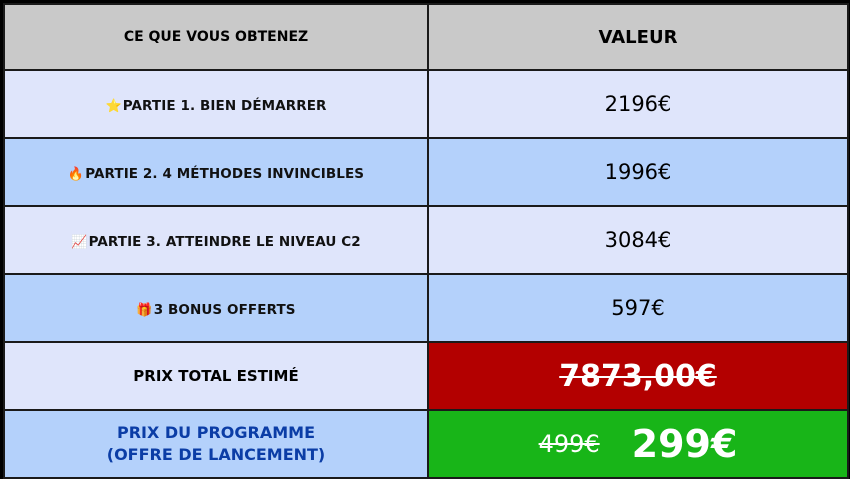 This screenshot has height=479, width=850. What do you see at coordinates (216, 444) in the screenshot?
I see `program-label-cell: PRIX DU PROGRAMME (OFFRE DE LANCEMENT)` at bounding box center [216, 444].